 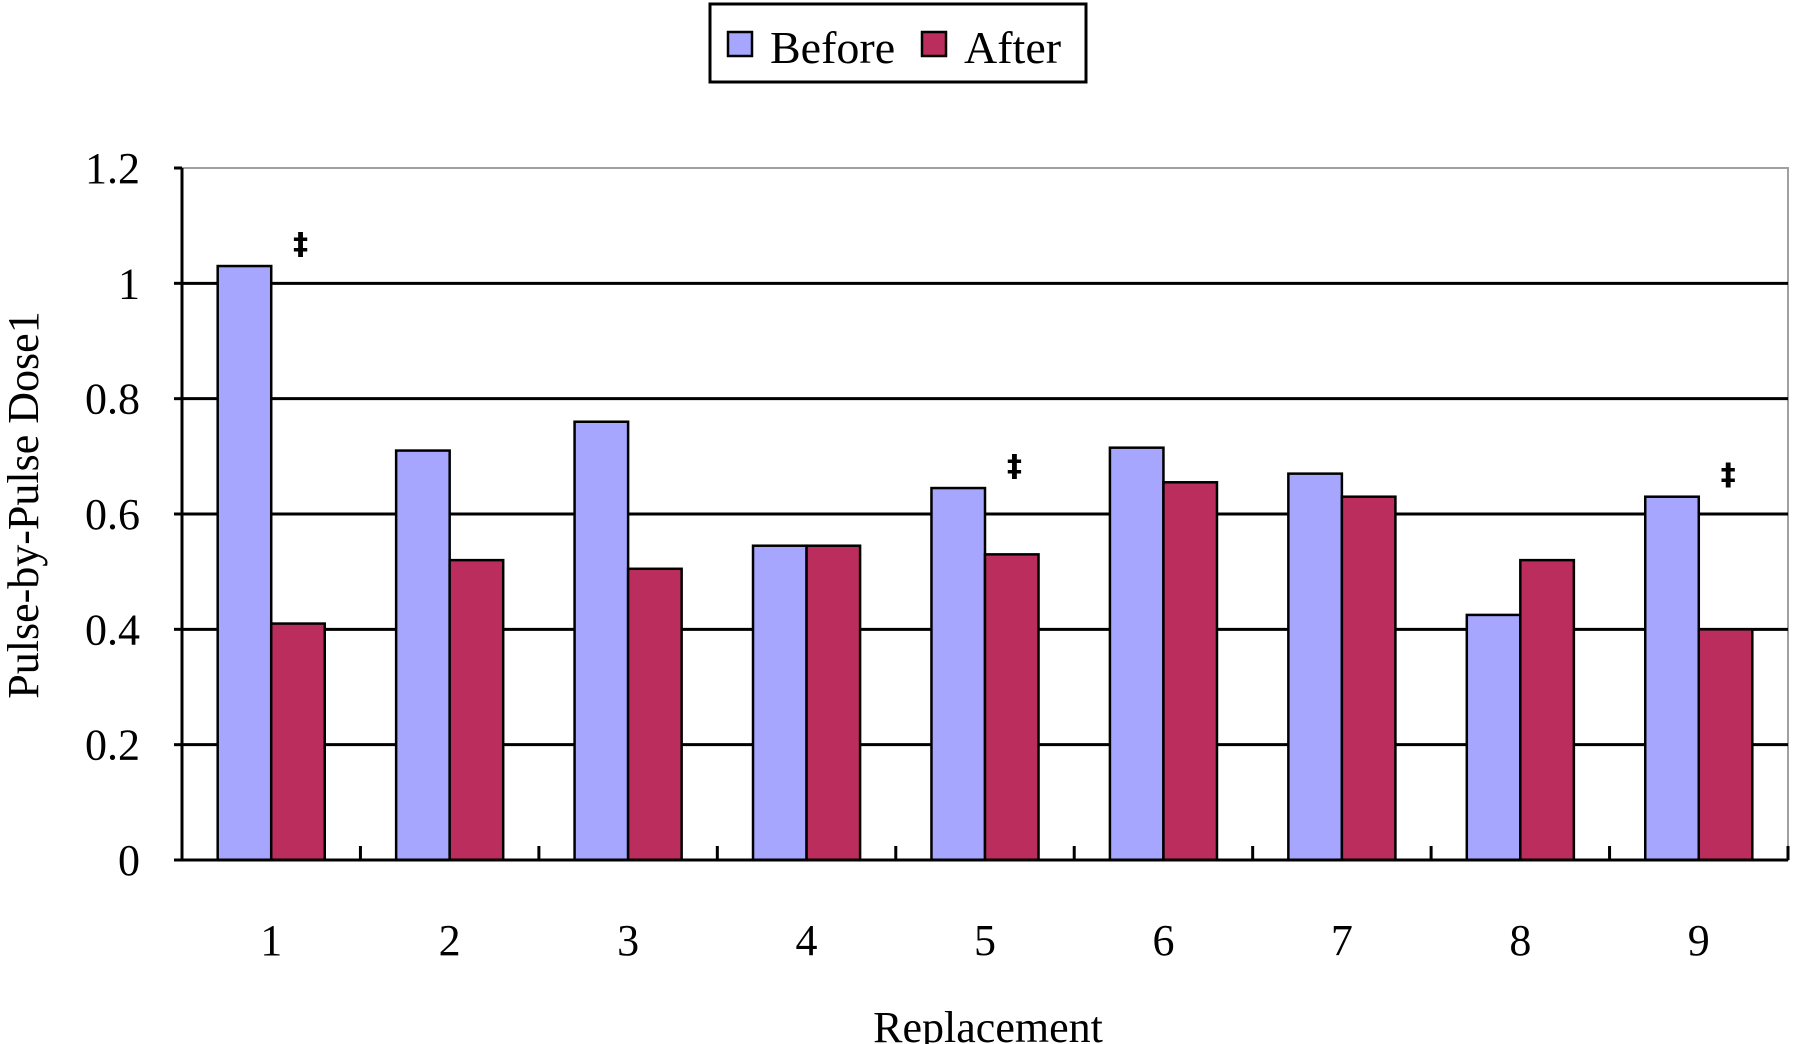 What do you see at coordinates (112, 399) in the screenshot?
I see `y-tick-label: 0.8` at bounding box center [112, 399].